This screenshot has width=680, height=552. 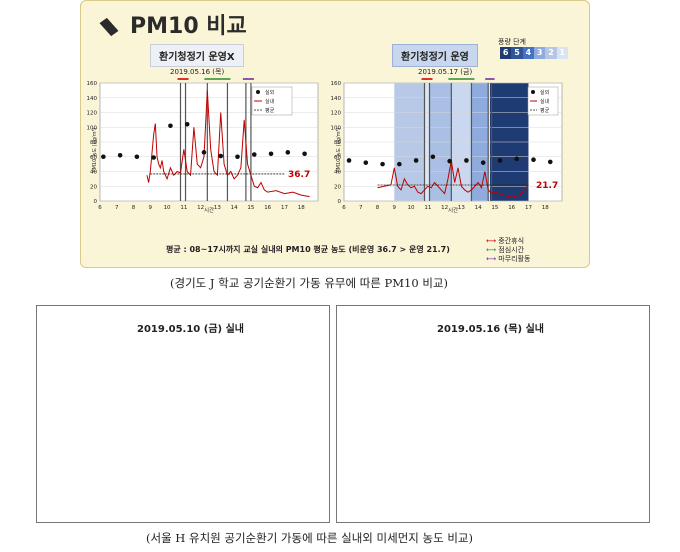 What do you see at coordinates (539, 53) in the screenshot?
I see `intensity-level: 3` at bounding box center [539, 53].